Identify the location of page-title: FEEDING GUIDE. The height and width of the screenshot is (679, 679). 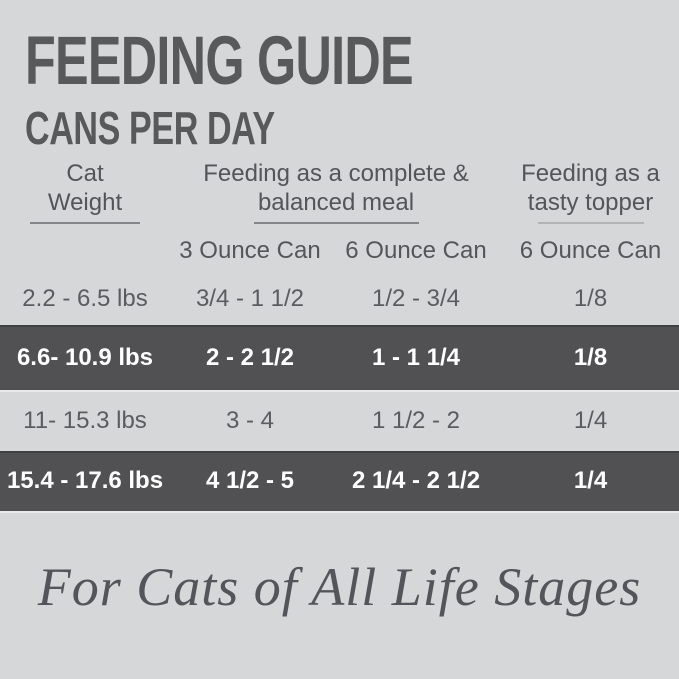
(219, 60).